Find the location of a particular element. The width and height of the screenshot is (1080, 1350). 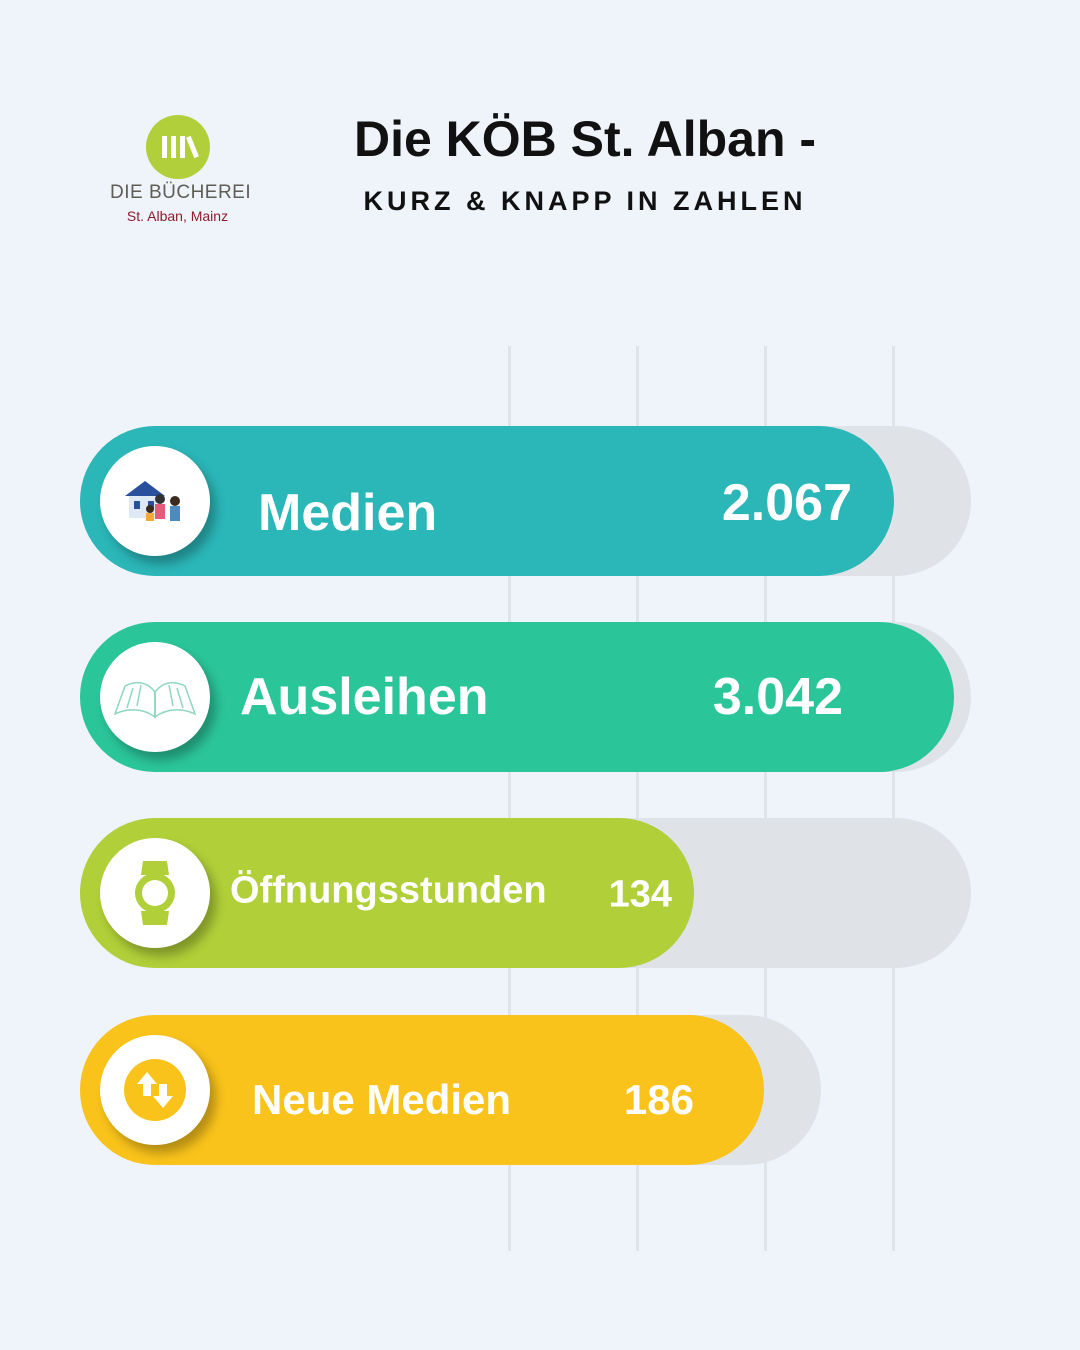

family-house-icon is located at coordinates (155, 501).